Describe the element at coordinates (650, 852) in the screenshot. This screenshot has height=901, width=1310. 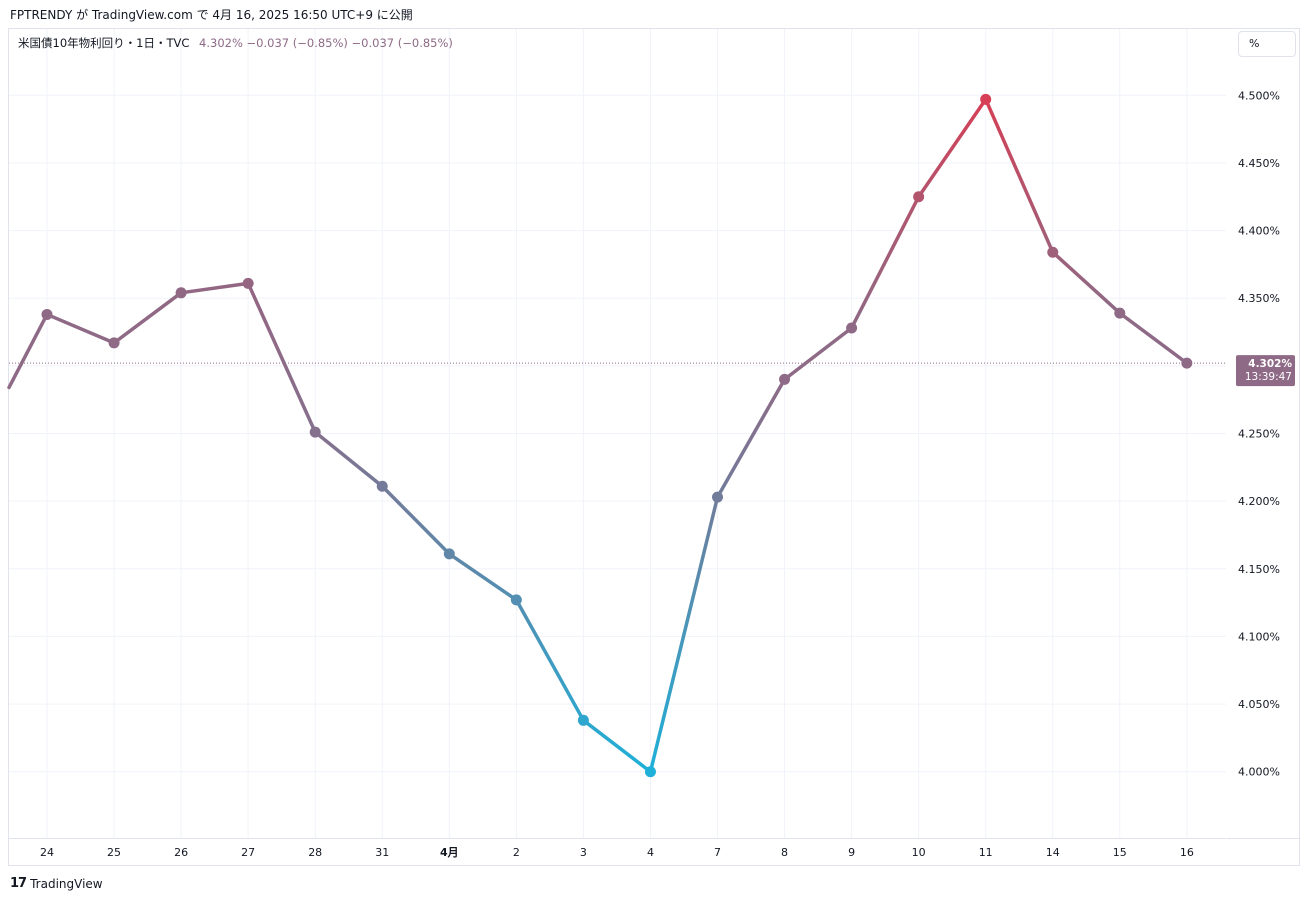
I see `x-tick-label: 4` at that location.